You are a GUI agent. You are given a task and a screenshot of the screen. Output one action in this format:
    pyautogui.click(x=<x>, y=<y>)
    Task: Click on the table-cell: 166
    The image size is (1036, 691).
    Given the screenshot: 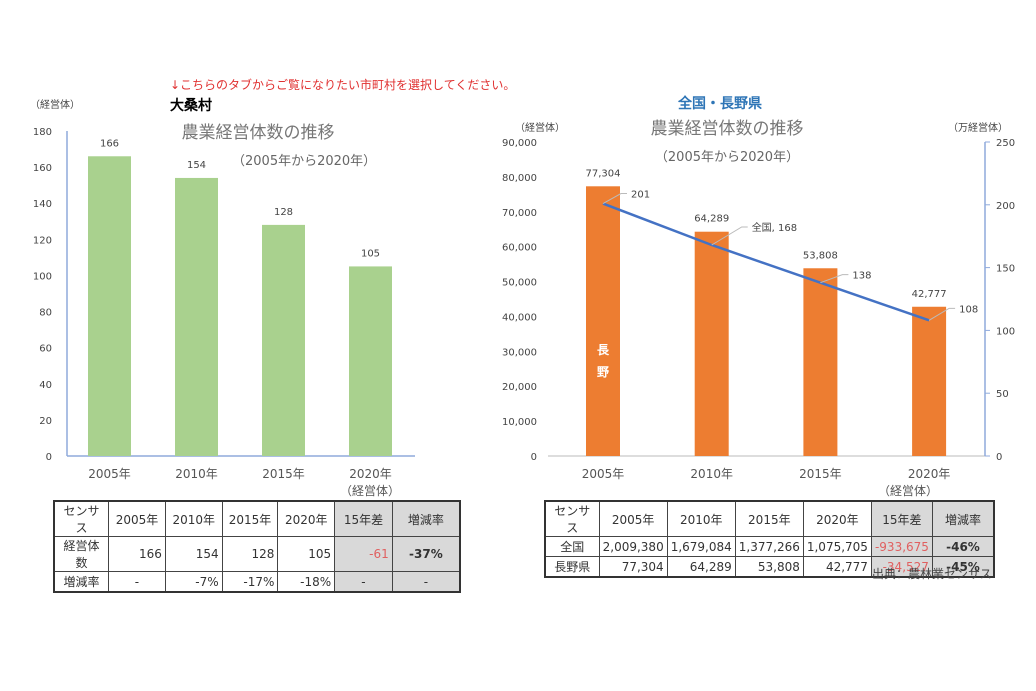 What is the action you would take?
    pyautogui.click(x=137, y=554)
    